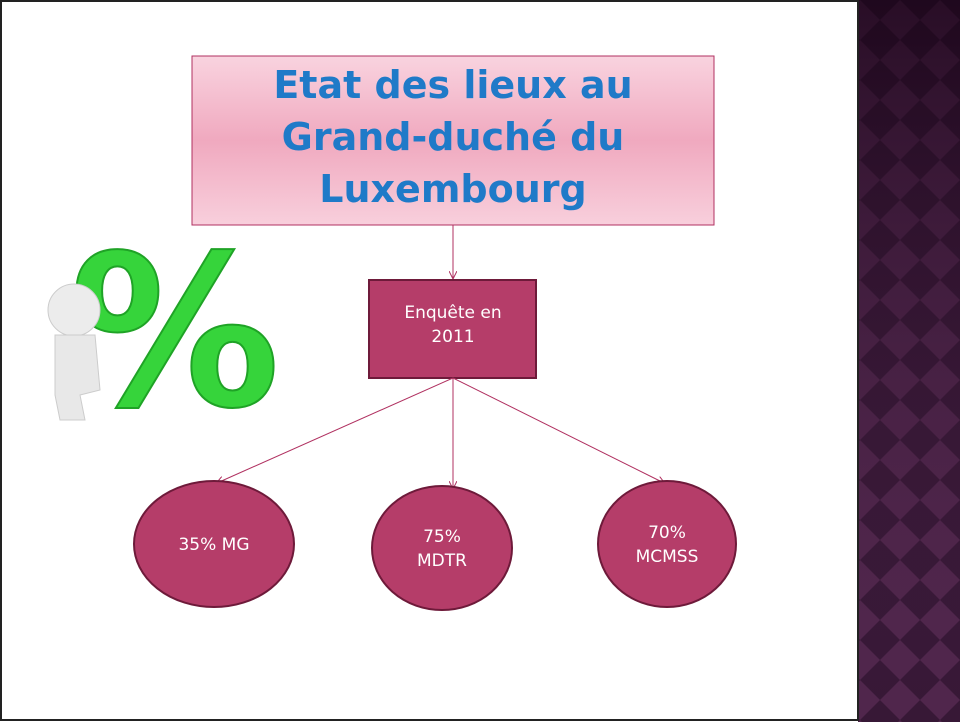 The height and width of the screenshot is (726, 960). Describe the element at coordinates (667, 533) in the screenshot. I see `text-line: 70%` at that location.